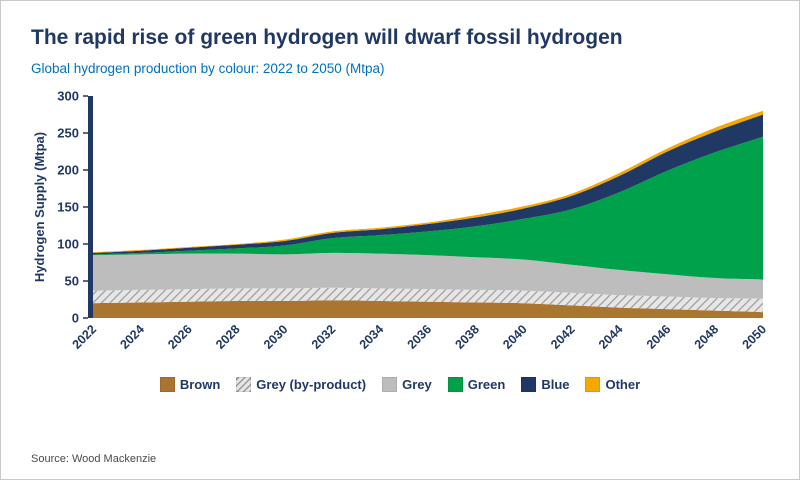  Describe the element at coordinates (593, 385) in the screenshot. I see `legend-swatch-other` at that location.